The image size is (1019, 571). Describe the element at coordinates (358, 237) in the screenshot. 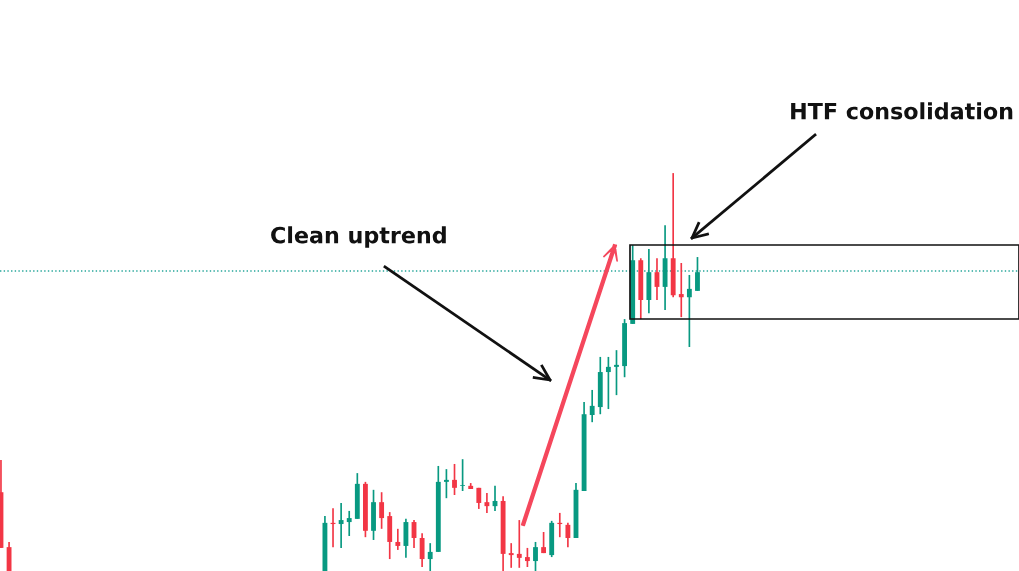

I see `annotation: Clean uptrend` at that location.